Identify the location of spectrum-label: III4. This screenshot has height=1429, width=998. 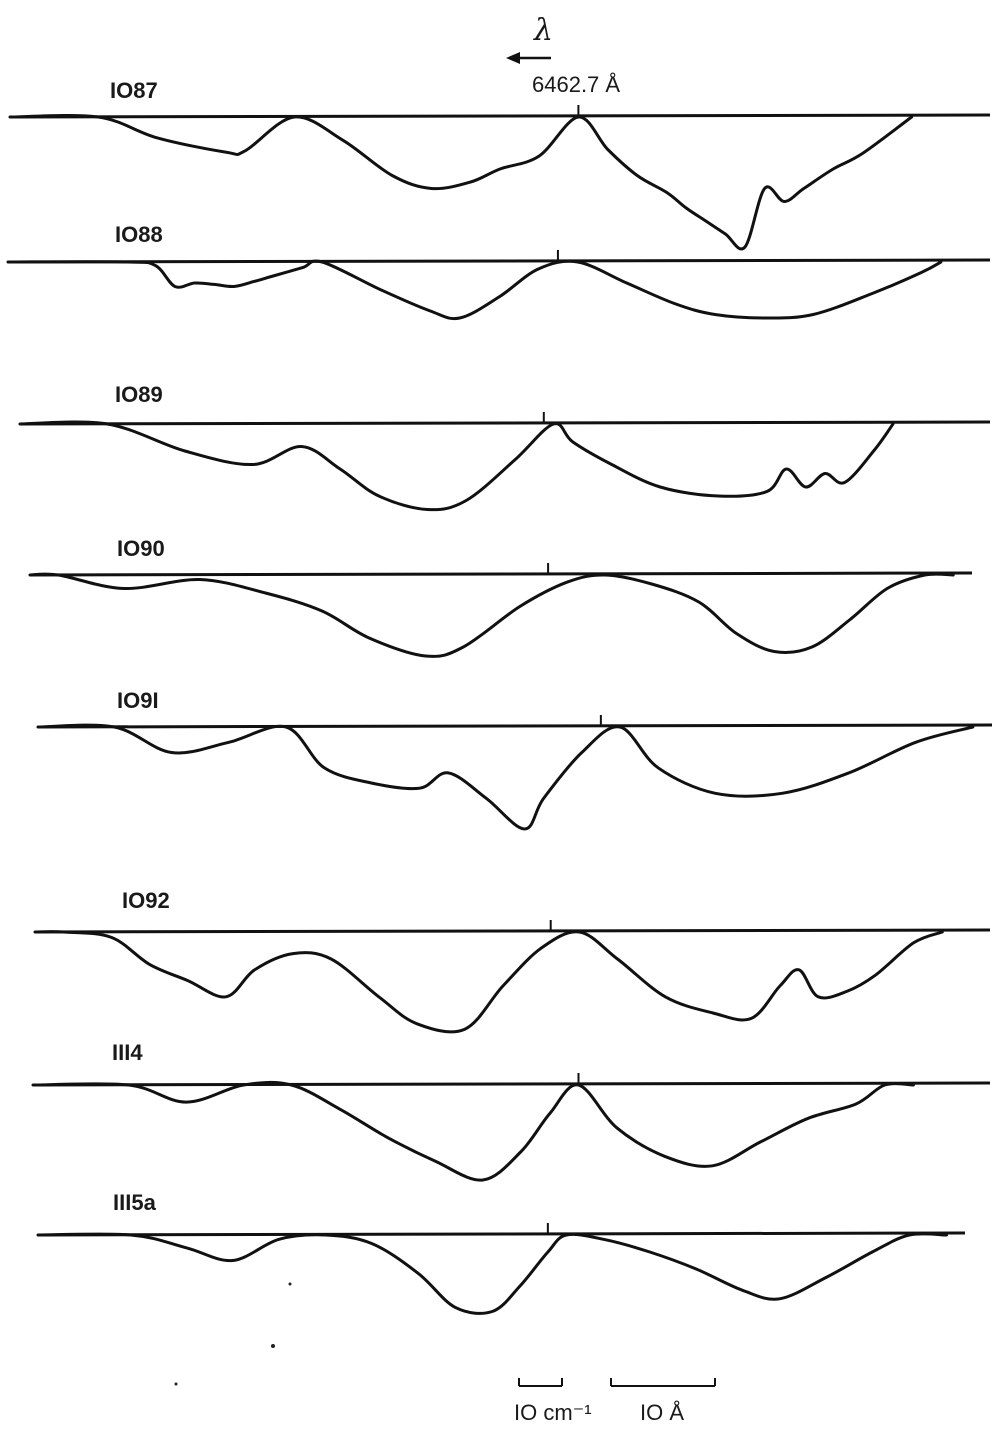
(127, 1052).